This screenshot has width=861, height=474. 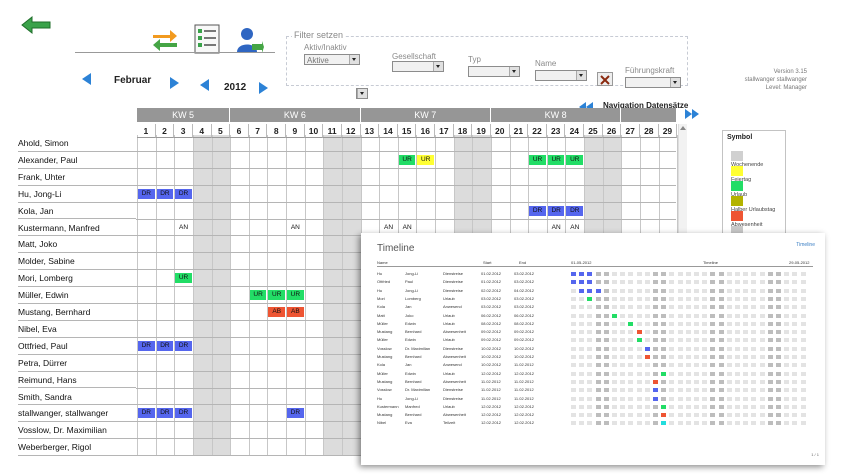 What do you see at coordinates (77, 363) in the screenshot?
I see `employee-name: Petra, Dürrer` at bounding box center [77, 363].